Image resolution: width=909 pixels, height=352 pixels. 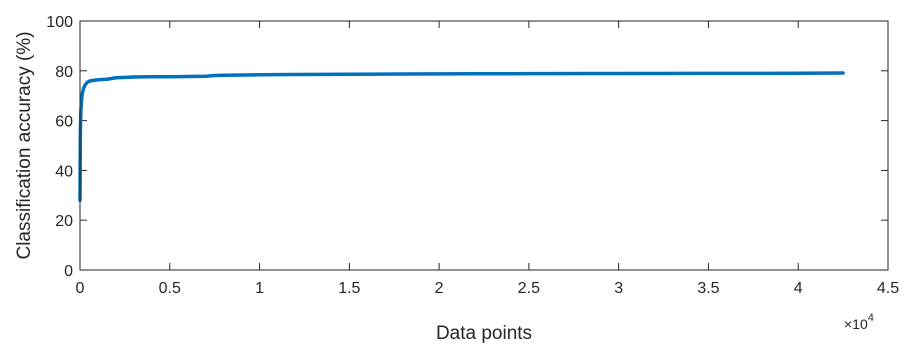 I want to click on y-tick-label: 100, so click(x=59, y=22).